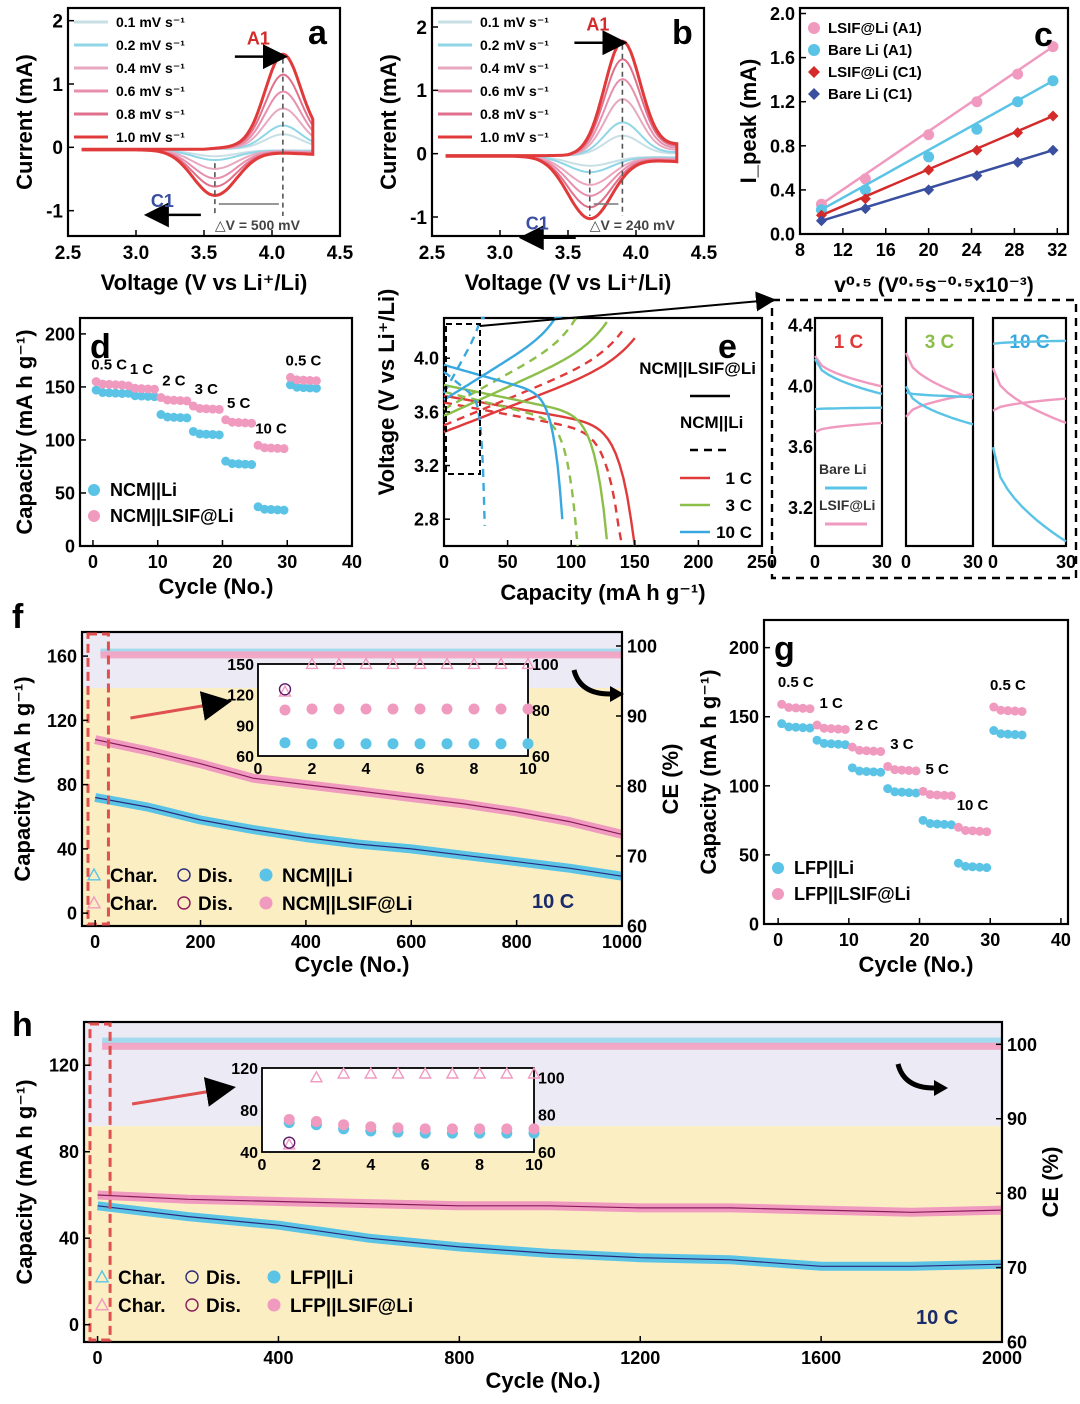 The image size is (1080, 1404). I want to click on x-tick-label-c-2: 16, so click(886, 250).